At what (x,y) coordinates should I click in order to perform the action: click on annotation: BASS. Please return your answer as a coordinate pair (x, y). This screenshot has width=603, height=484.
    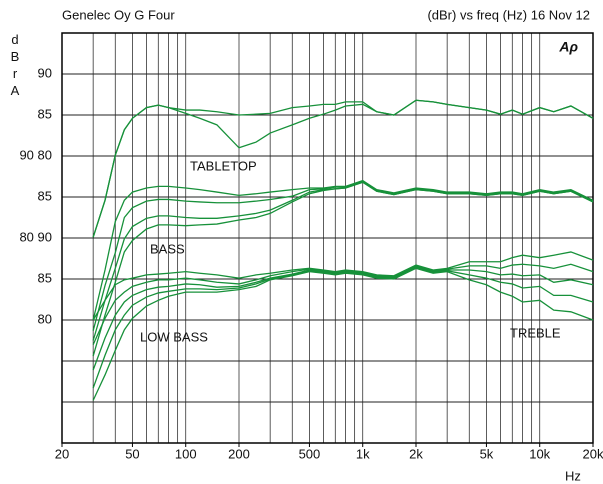
    Looking at the image, I should click on (167, 248).